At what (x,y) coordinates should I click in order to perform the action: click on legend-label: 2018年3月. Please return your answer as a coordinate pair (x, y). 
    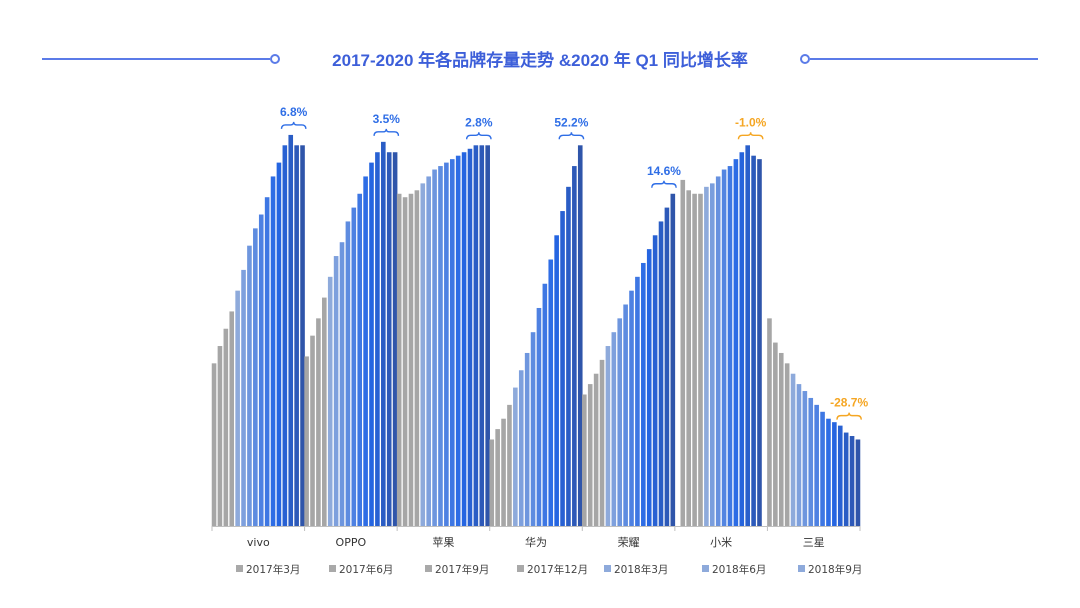
    Looking at the image, I should click on (641, 569).